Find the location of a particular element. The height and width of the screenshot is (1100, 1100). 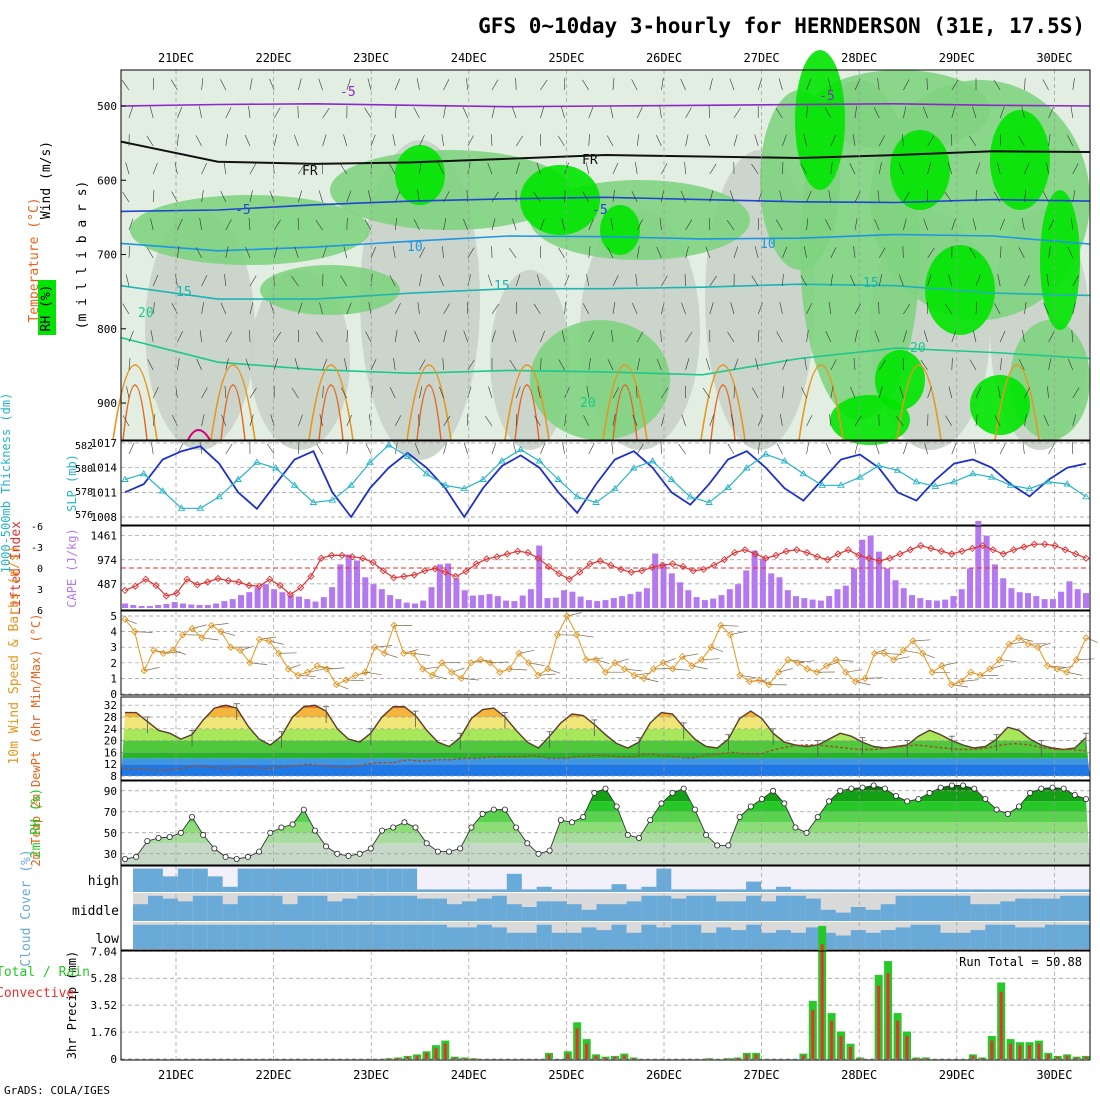

cape-frame is located at coordinates (605, 568).